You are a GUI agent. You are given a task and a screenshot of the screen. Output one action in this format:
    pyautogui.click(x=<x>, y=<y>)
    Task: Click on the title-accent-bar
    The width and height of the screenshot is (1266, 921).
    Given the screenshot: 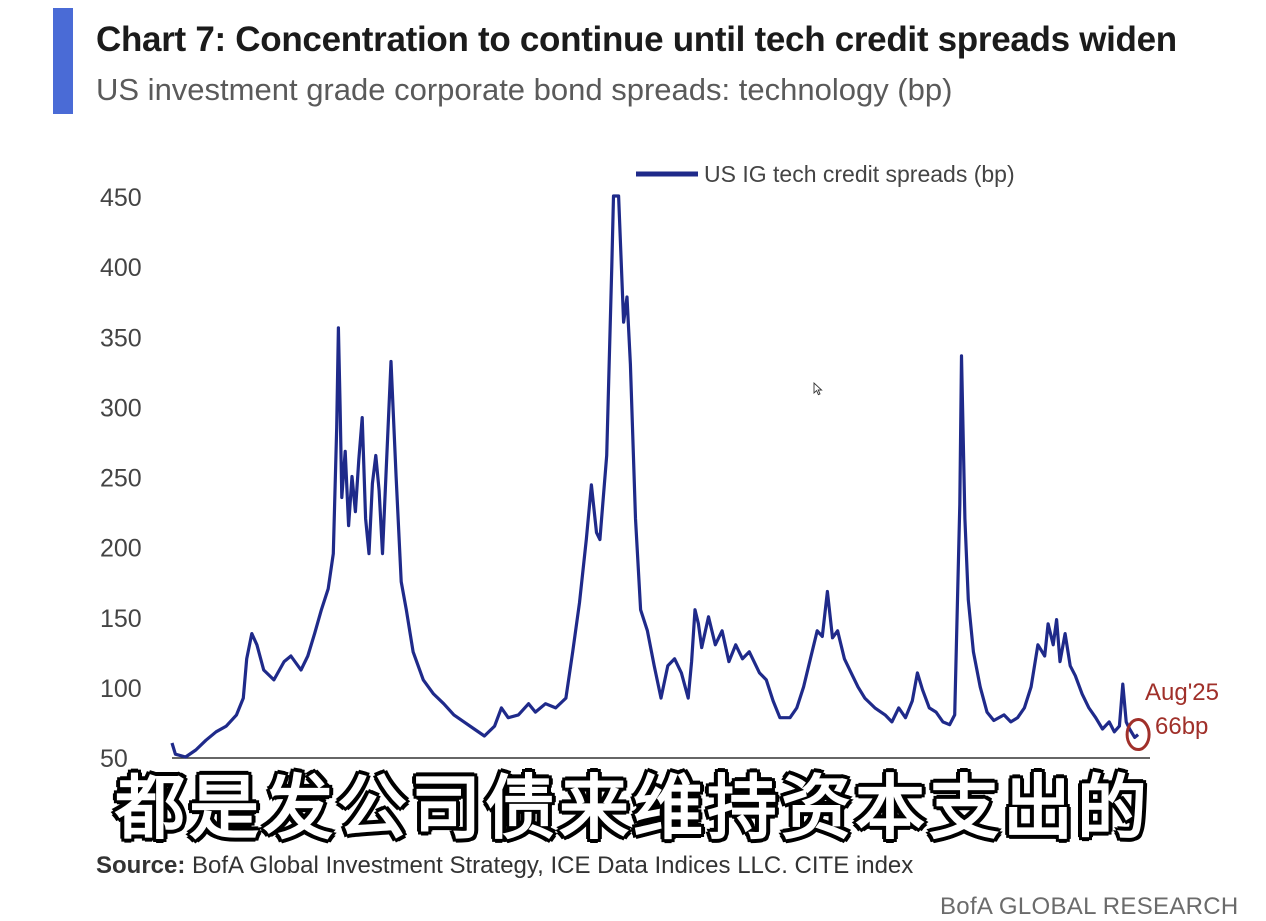 What is the action you would take?
    pyautogui.click(x=63, y=61)
    